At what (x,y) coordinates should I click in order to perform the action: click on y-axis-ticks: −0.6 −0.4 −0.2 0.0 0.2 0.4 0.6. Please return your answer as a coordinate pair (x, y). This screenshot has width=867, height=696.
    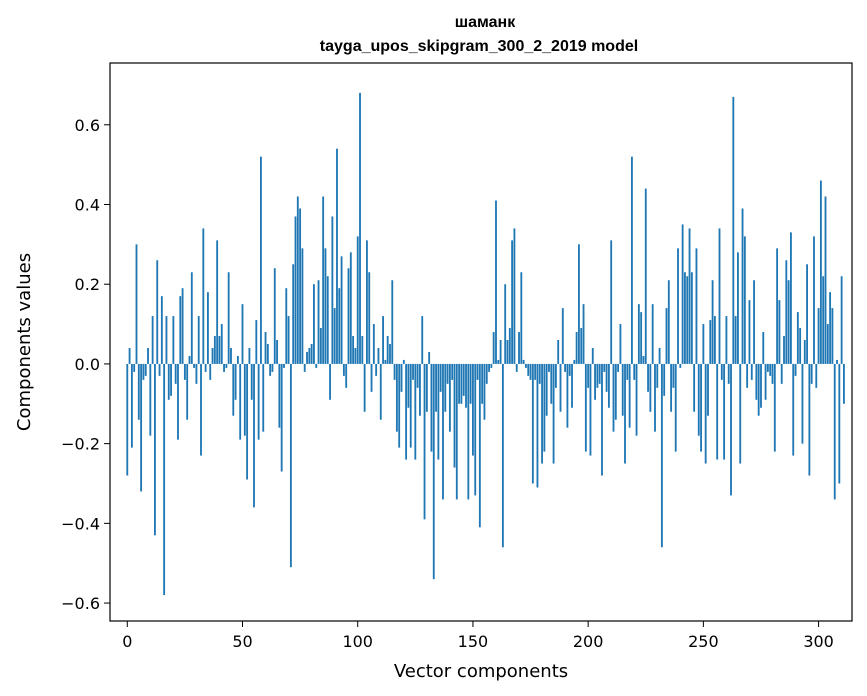
    Looking at the image, I should click on (85, 364).